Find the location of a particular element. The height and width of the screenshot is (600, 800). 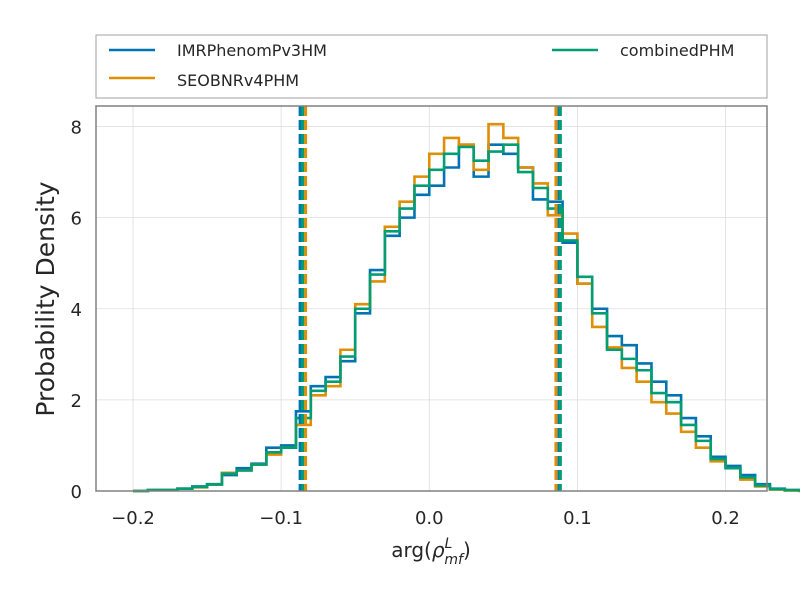

x-tick-label: −0.1 is located at coordinates (281, 518).